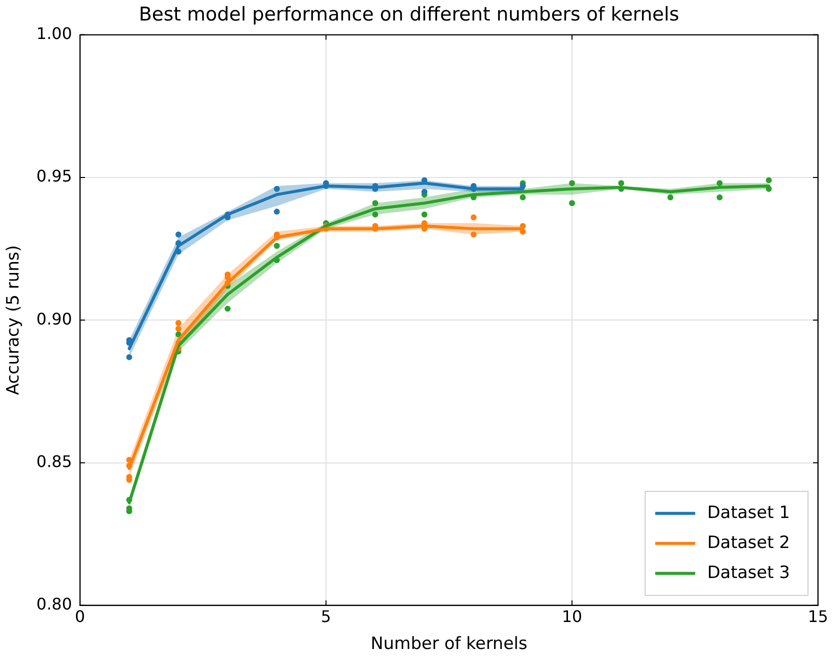 This screenshot has width=832, height=659. Describe the element at coordinates (14, 320) in the screenshot. I see `y-axis-title: Accuracy (5 runs)` at that location.